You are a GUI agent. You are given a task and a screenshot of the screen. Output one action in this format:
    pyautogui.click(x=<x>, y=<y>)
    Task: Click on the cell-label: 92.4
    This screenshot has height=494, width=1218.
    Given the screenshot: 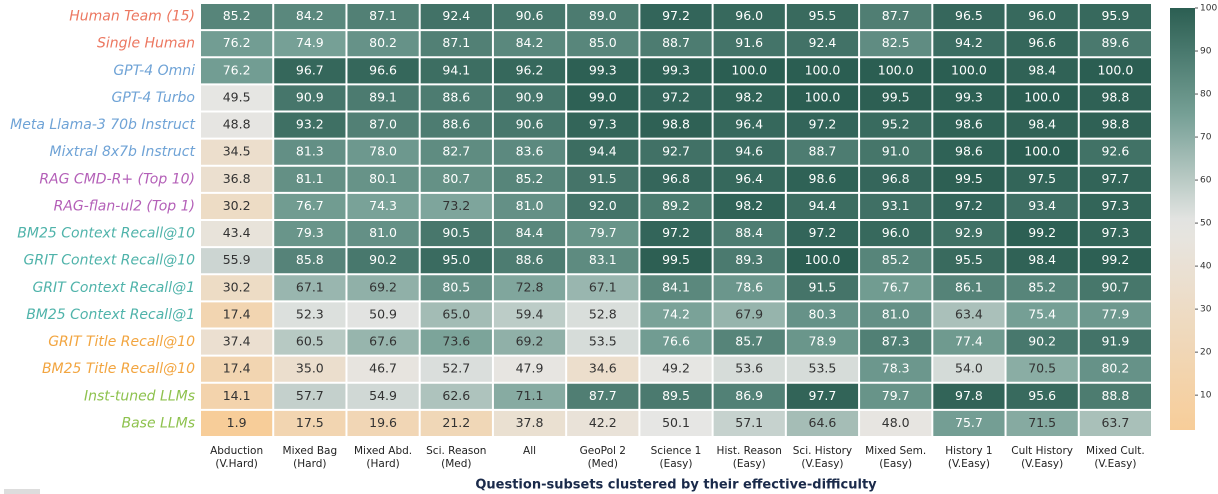 What is the action you would take?
    pyautogui.click(x=823, y=42)
    